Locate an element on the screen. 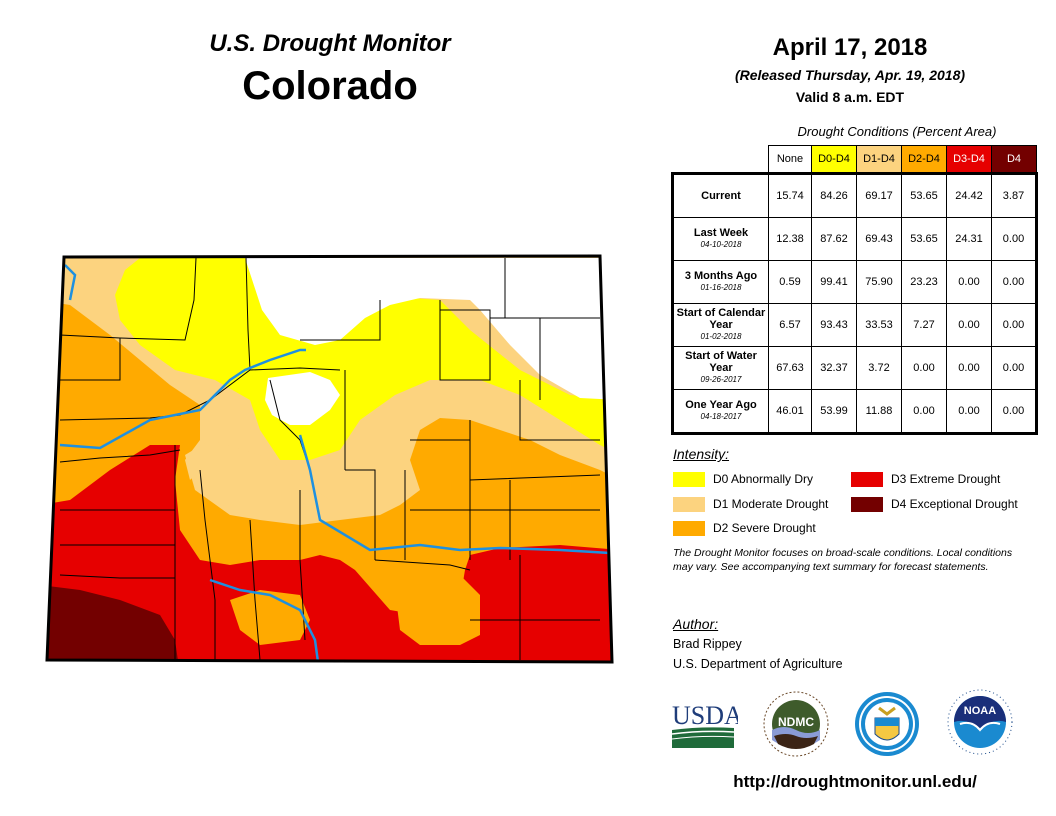 The height and width of the screenshot is (816, 1056). col-d1-d4: D1-D4 is located at coordinates (879, 159).